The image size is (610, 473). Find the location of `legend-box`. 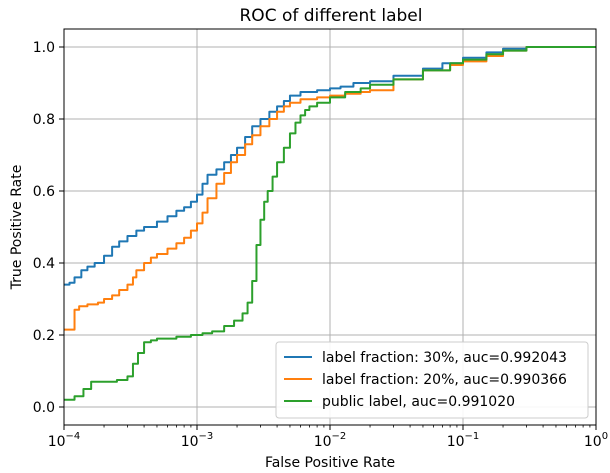

legend-box is located at coordinates (432, 380).